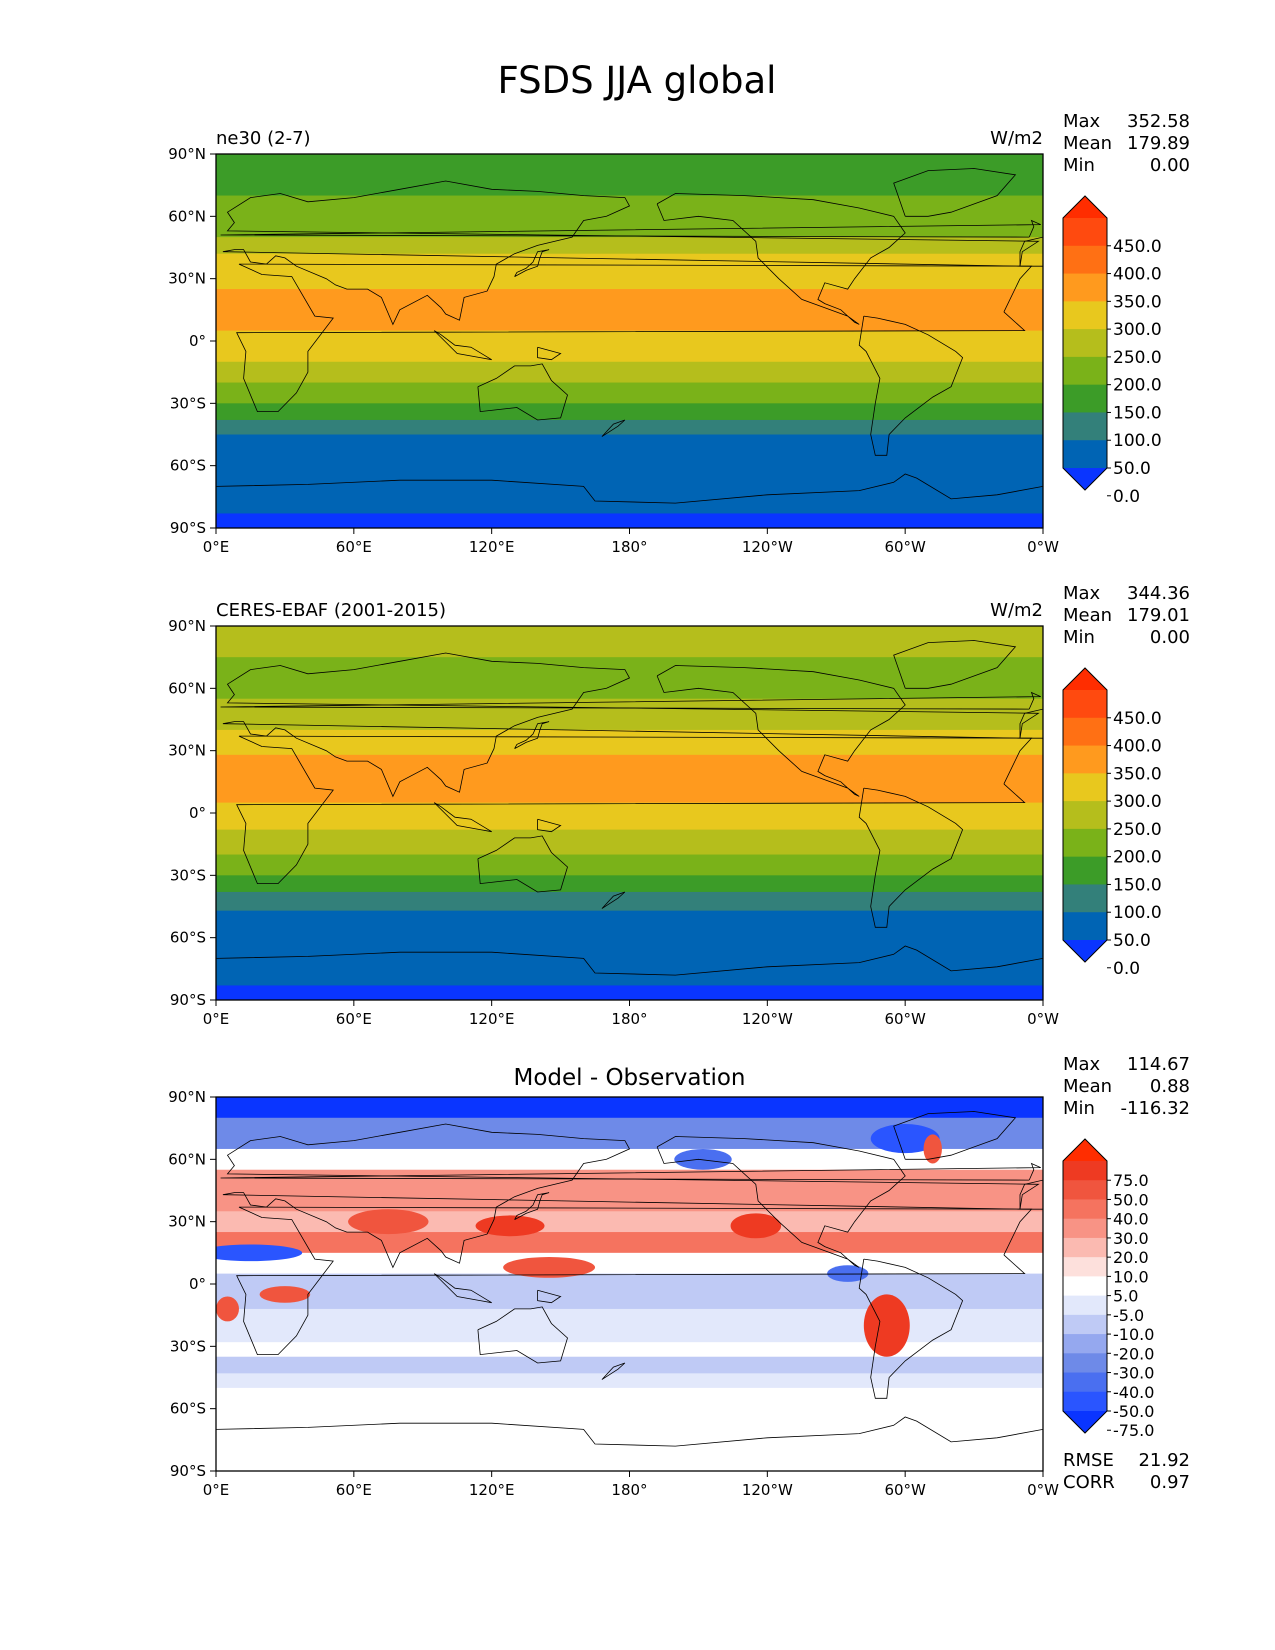 The image size is (1275, 1650). What do you see at coordinates (1137, 275) in the screenshot?
I see `colorbar-label: 400.0` at bounding box center [1137, 275].